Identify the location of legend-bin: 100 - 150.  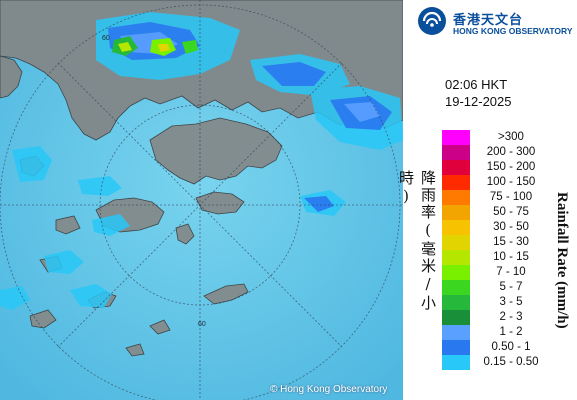
(492, 182).